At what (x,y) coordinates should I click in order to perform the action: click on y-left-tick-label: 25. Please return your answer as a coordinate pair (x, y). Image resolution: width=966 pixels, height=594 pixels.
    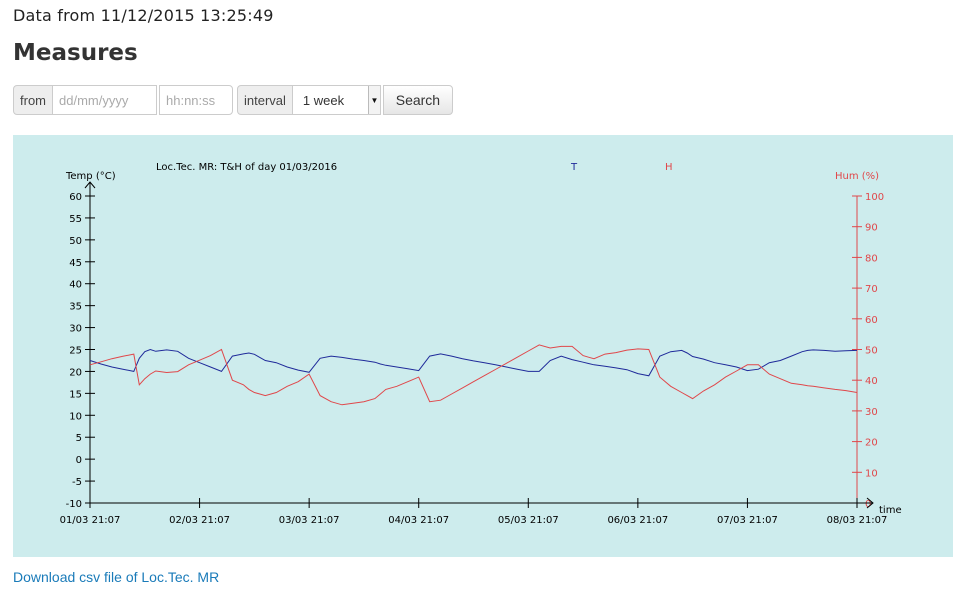
    Looking at the image, I should click on (75, 351).